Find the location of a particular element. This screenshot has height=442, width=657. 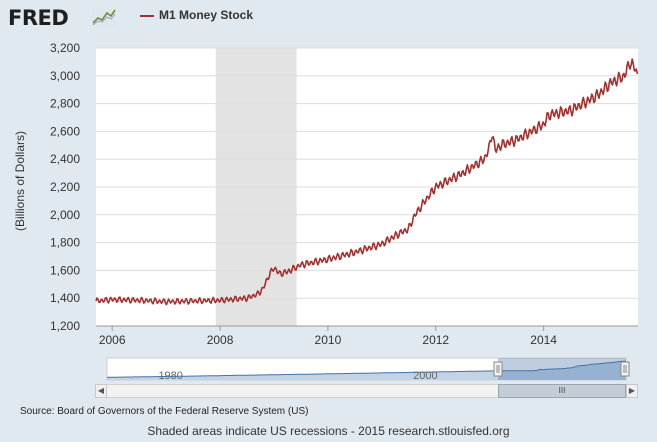

legend-series-label: M1 Money Stock is located at coordinates (206, 15).